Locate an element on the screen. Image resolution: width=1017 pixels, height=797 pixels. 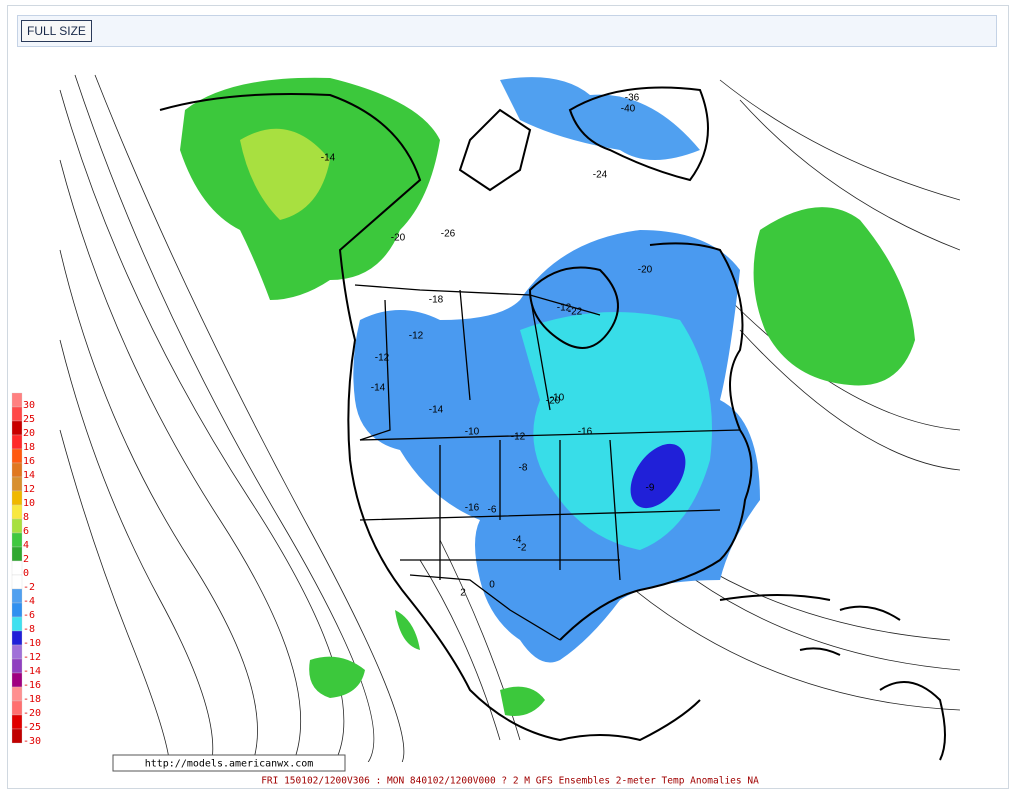
contour-label: -18 is located at coordinates (436, 300).